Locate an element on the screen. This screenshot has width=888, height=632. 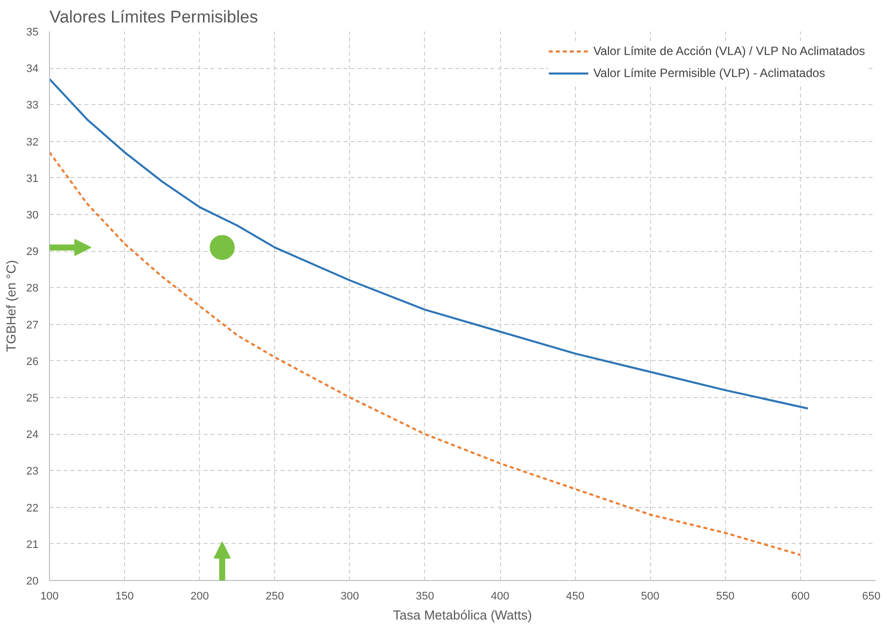
y-tick-label: 24 is located at coordinates (32, 435).